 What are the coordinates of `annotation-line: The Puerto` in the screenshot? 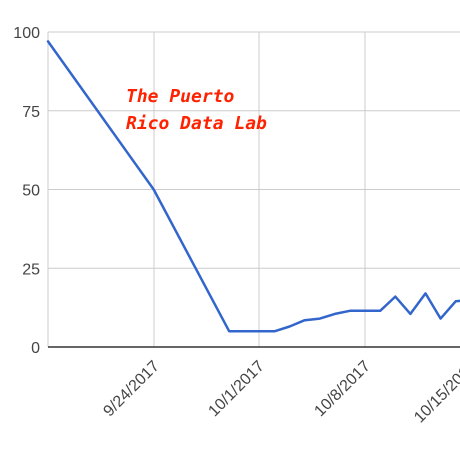 It's located at (180, 96).